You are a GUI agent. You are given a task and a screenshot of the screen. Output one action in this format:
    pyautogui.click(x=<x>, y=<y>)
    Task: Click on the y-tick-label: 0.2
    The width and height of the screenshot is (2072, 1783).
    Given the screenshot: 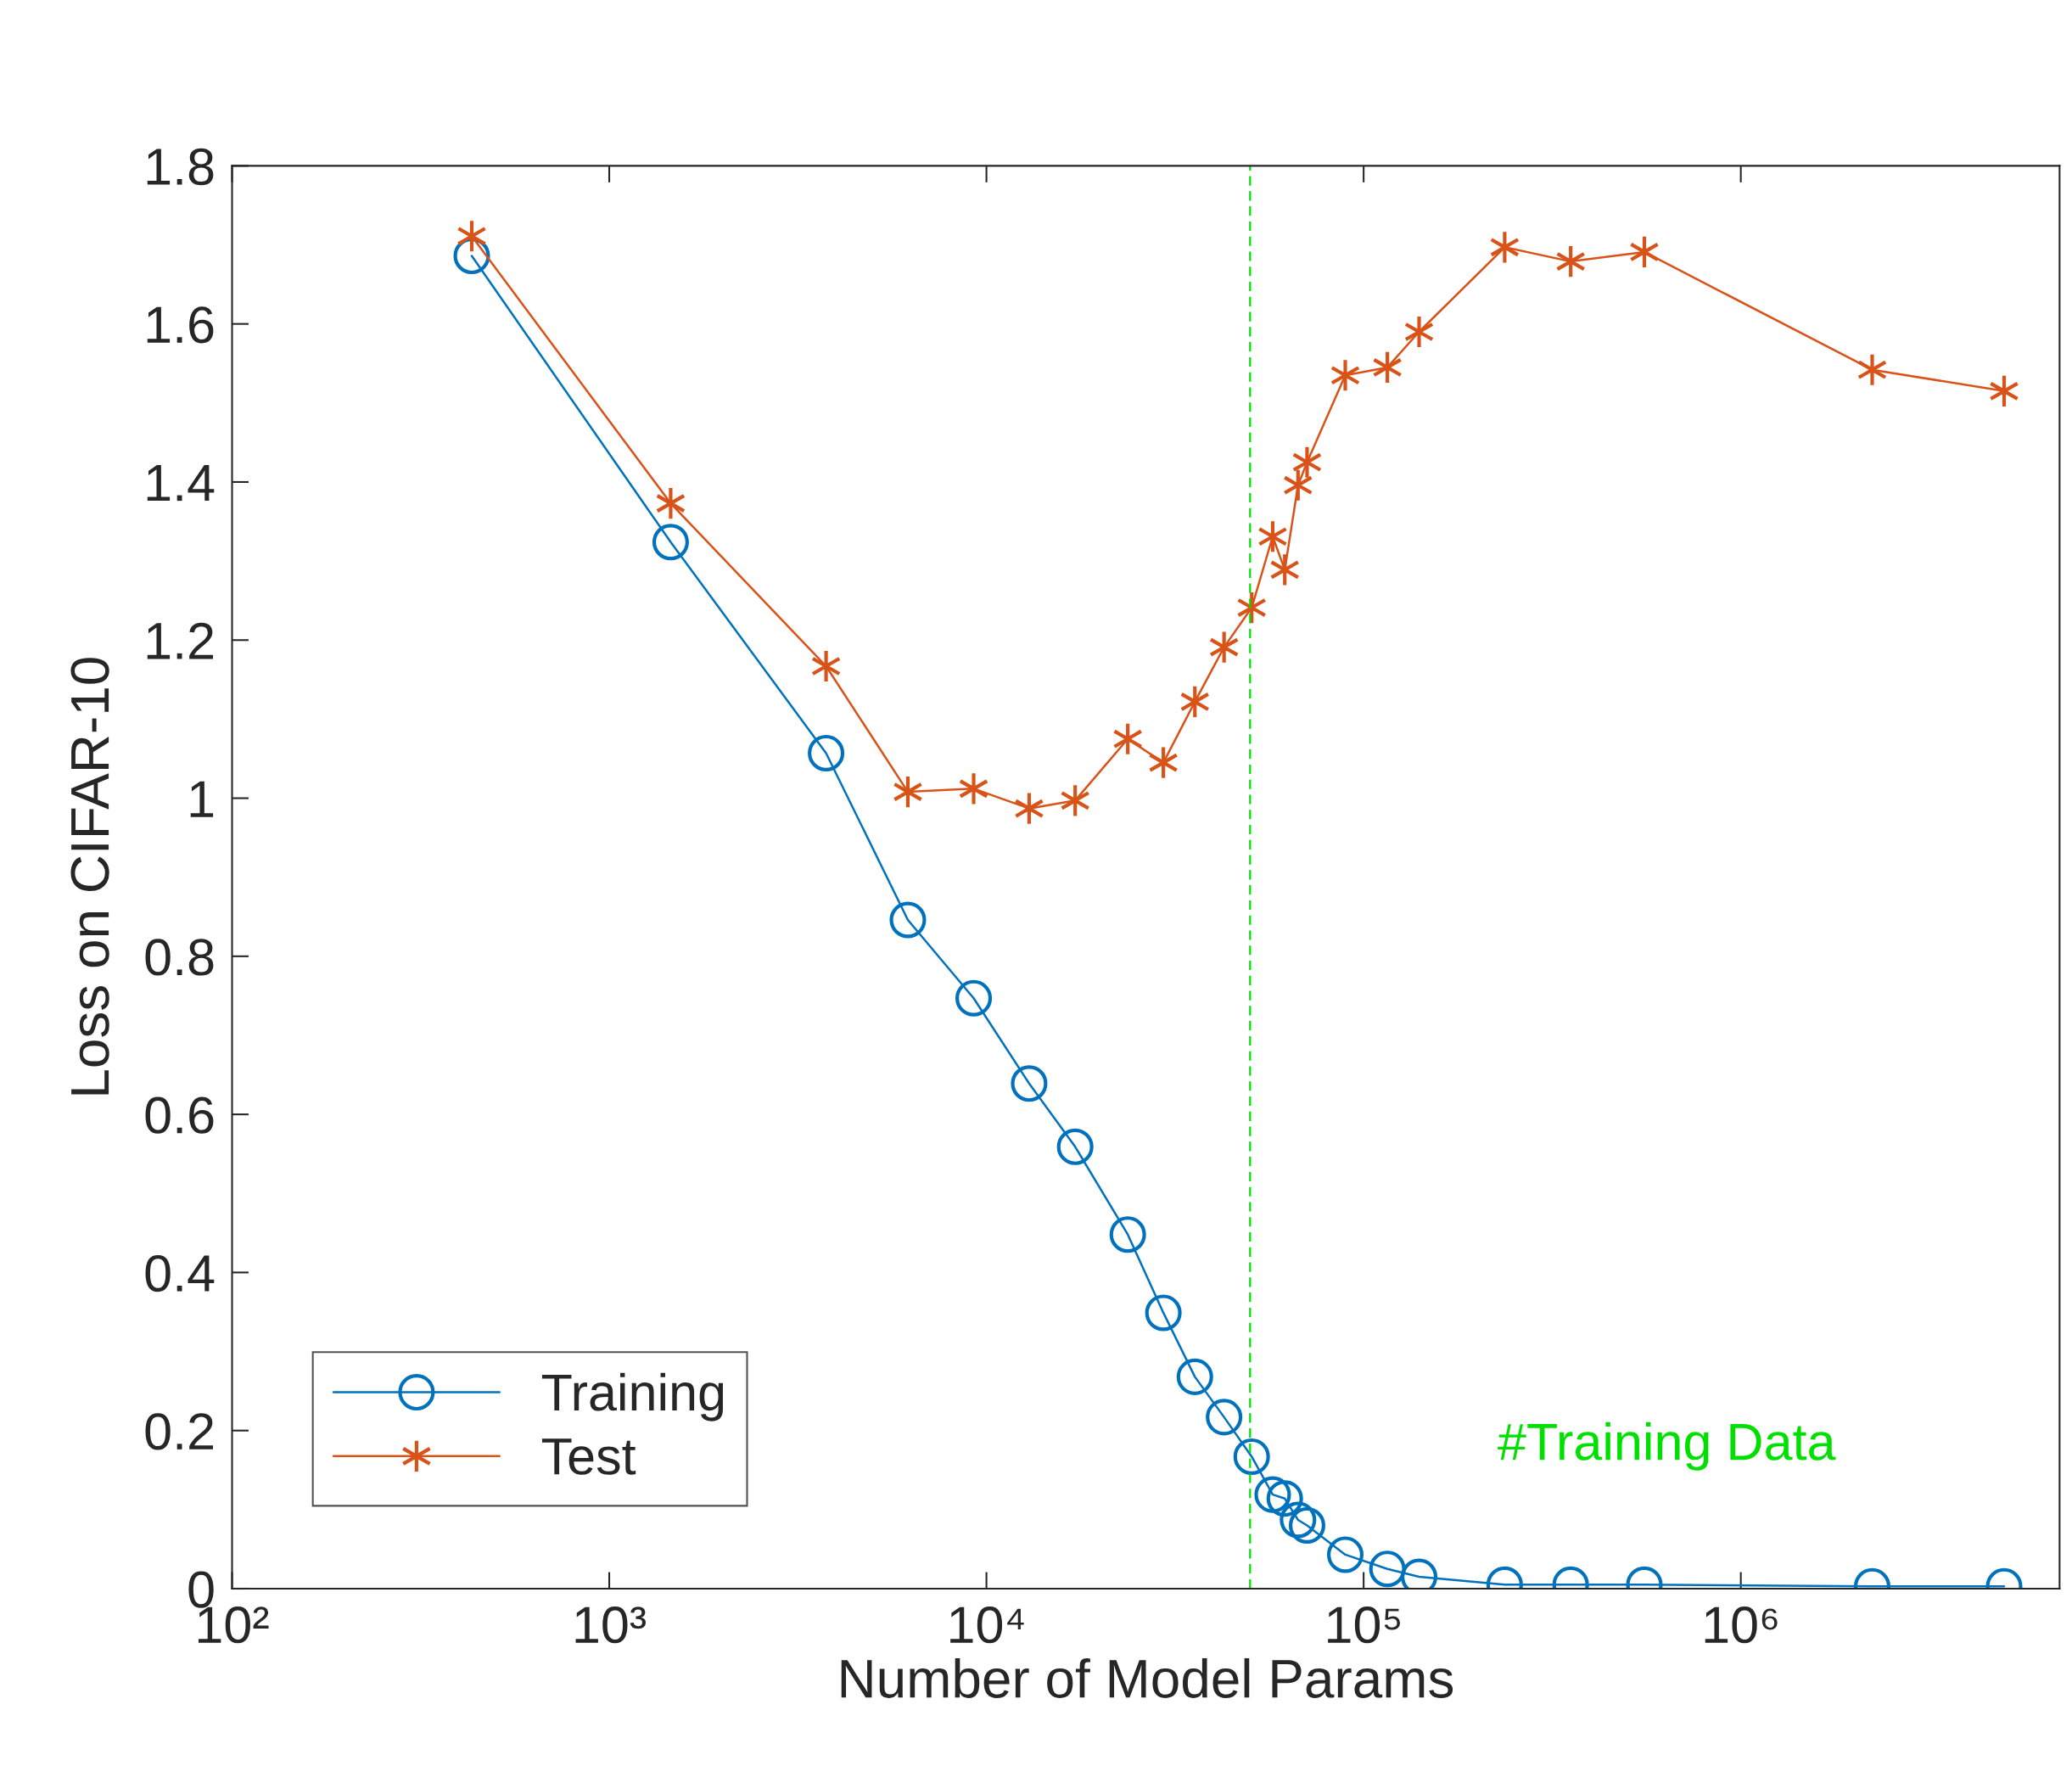 What is the action you would take?
    pyautogui.click(x=179, y=1431)
    